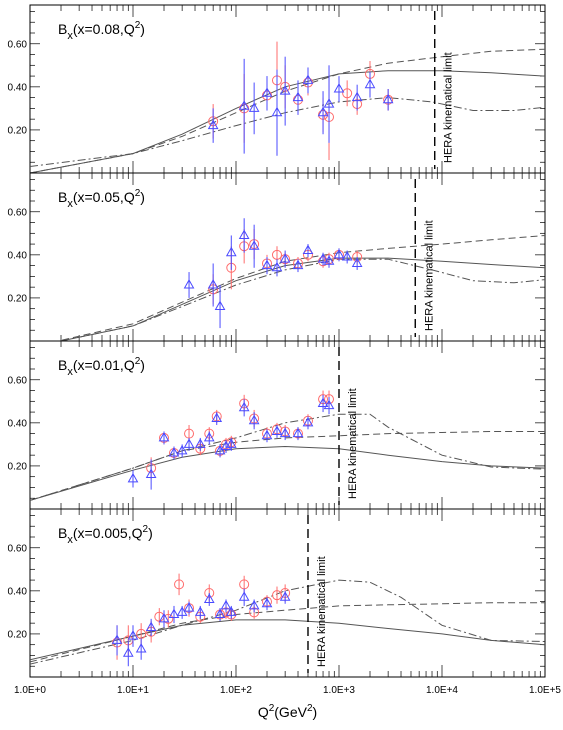 The image size is (563, 730). I want to click on x-tick-label: 1.0E+0, so click(30, 690).